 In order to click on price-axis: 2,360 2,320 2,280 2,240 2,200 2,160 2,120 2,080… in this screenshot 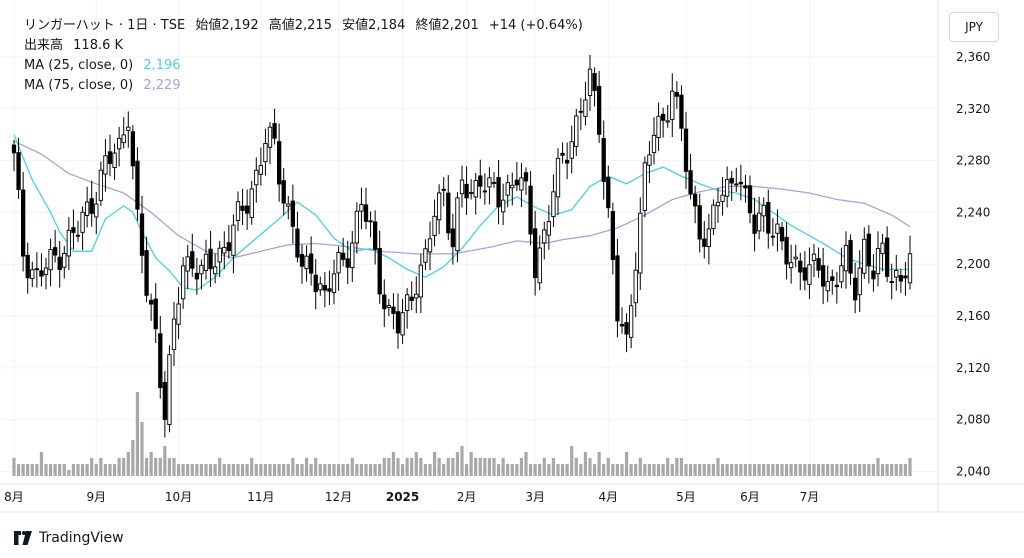, I will do `click(963, 256)`.